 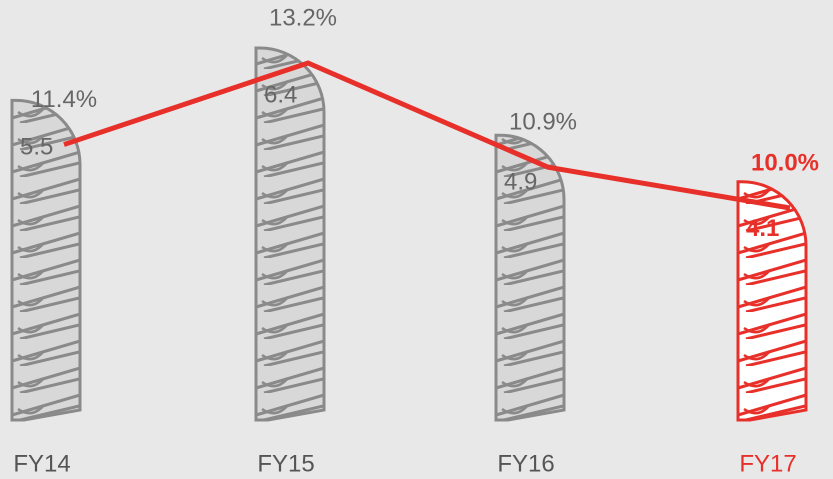 What do you see at coordinates (543, 122) in the screenshot?
I see `line-value-label: 10.9%` at bounding box center [543, 122].